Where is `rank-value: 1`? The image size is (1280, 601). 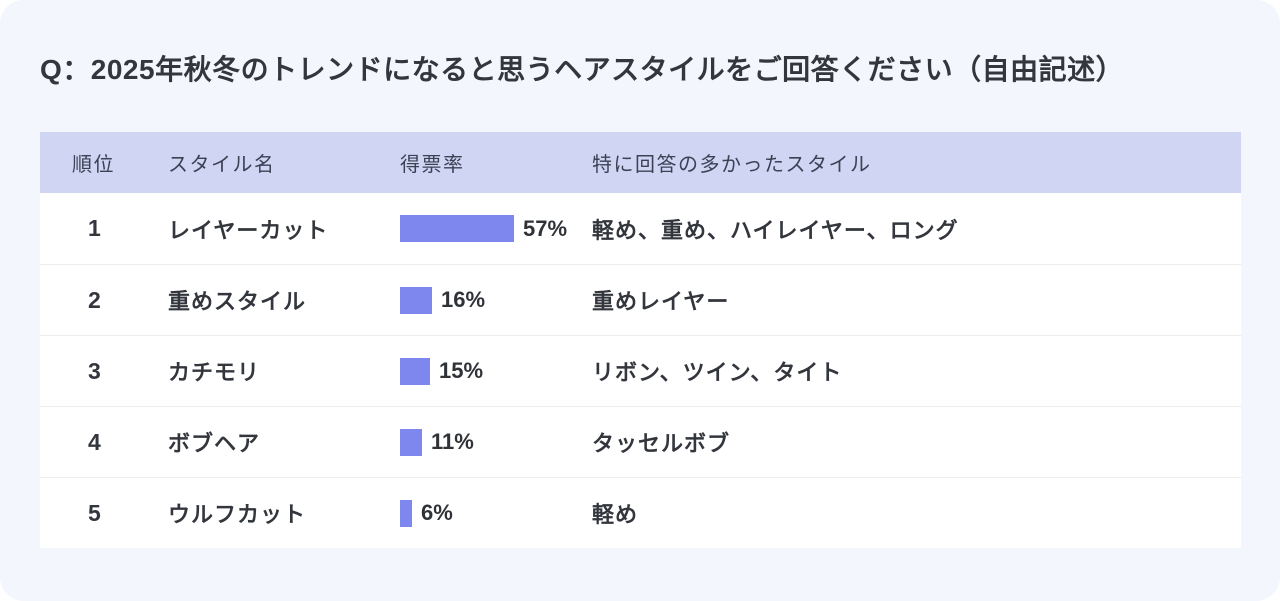
rank-value: 1 is located at coordinates (95, 228).